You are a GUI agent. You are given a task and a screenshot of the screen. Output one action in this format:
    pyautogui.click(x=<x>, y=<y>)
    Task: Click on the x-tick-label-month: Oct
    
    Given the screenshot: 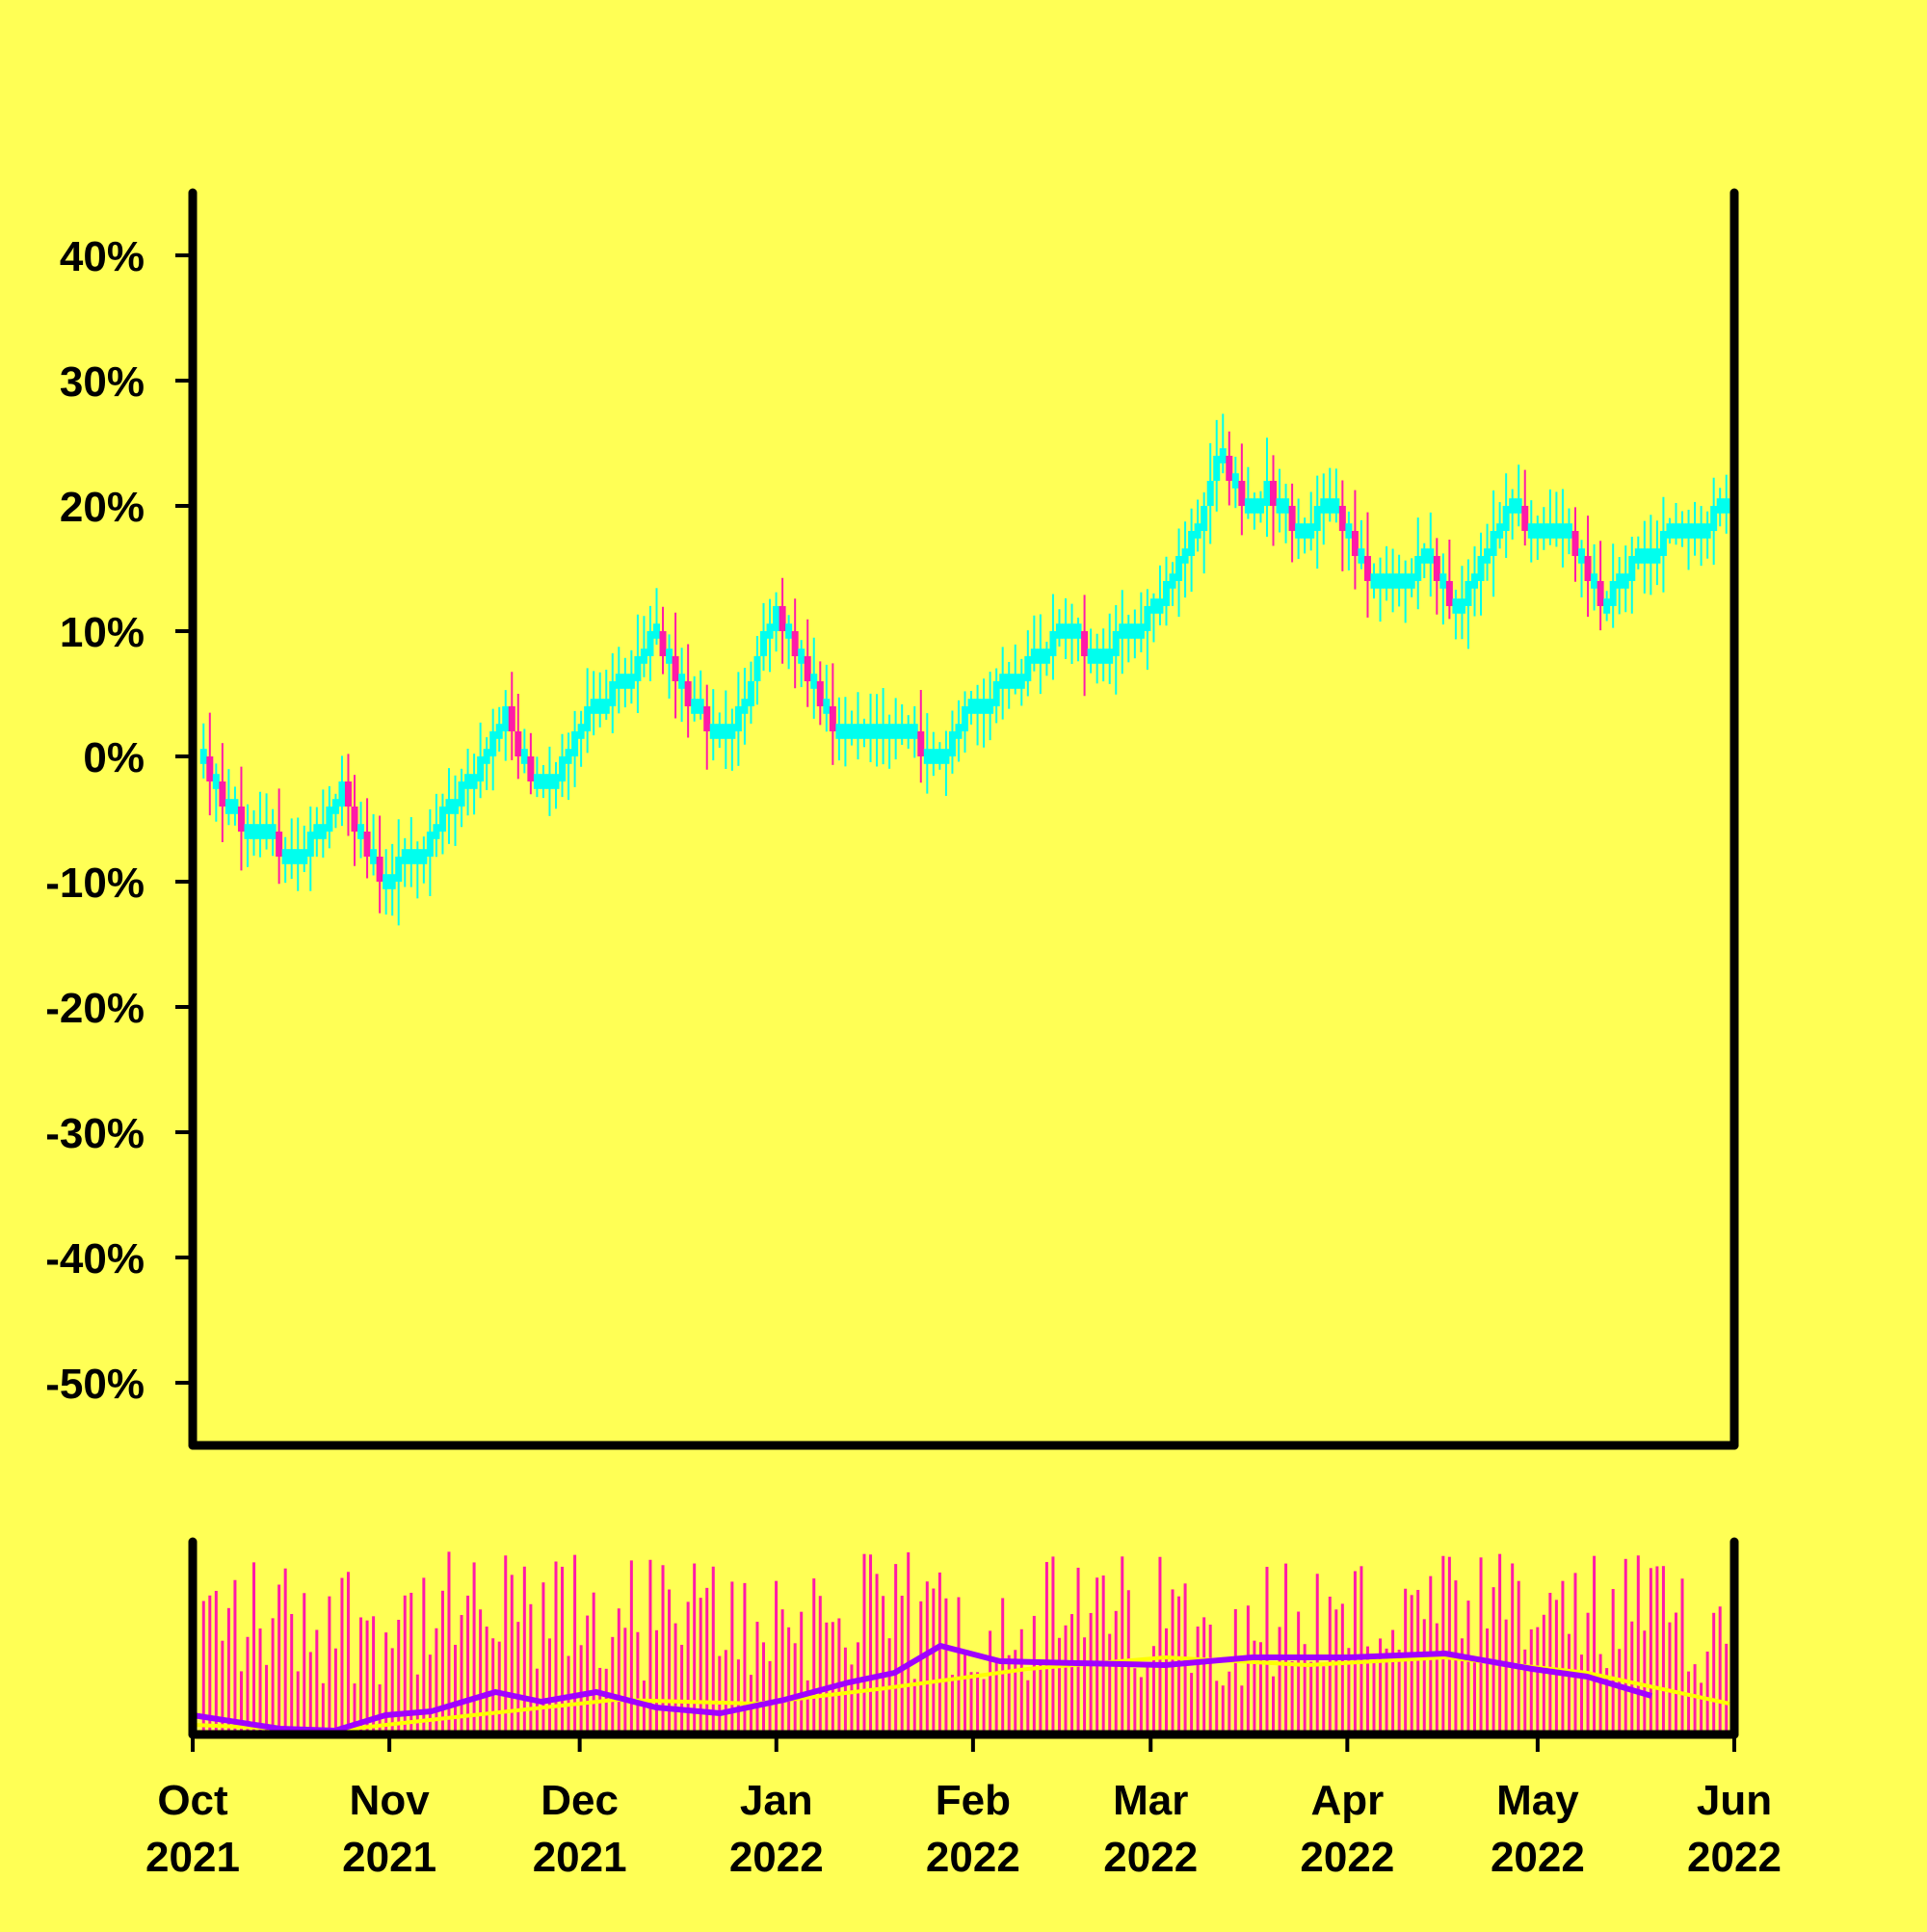 What is the action you would take?
    pyautogui.click(x=192, y=1800)
    